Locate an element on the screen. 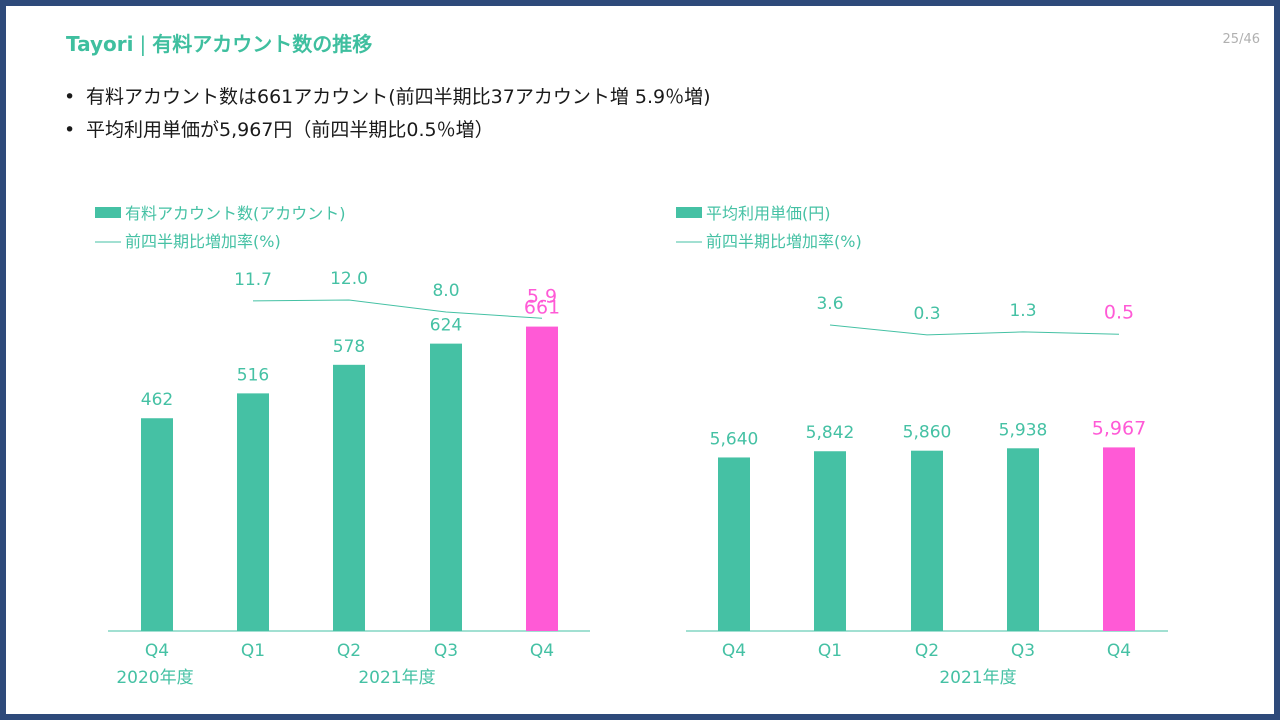  growth-rate-label: 0.3 is located at coordinates (926, 314).